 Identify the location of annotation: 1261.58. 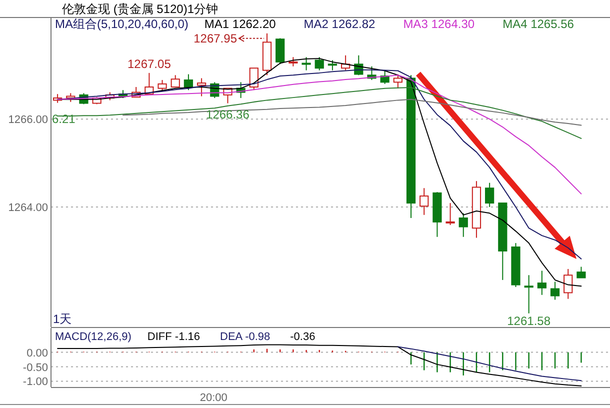
(529, 321).